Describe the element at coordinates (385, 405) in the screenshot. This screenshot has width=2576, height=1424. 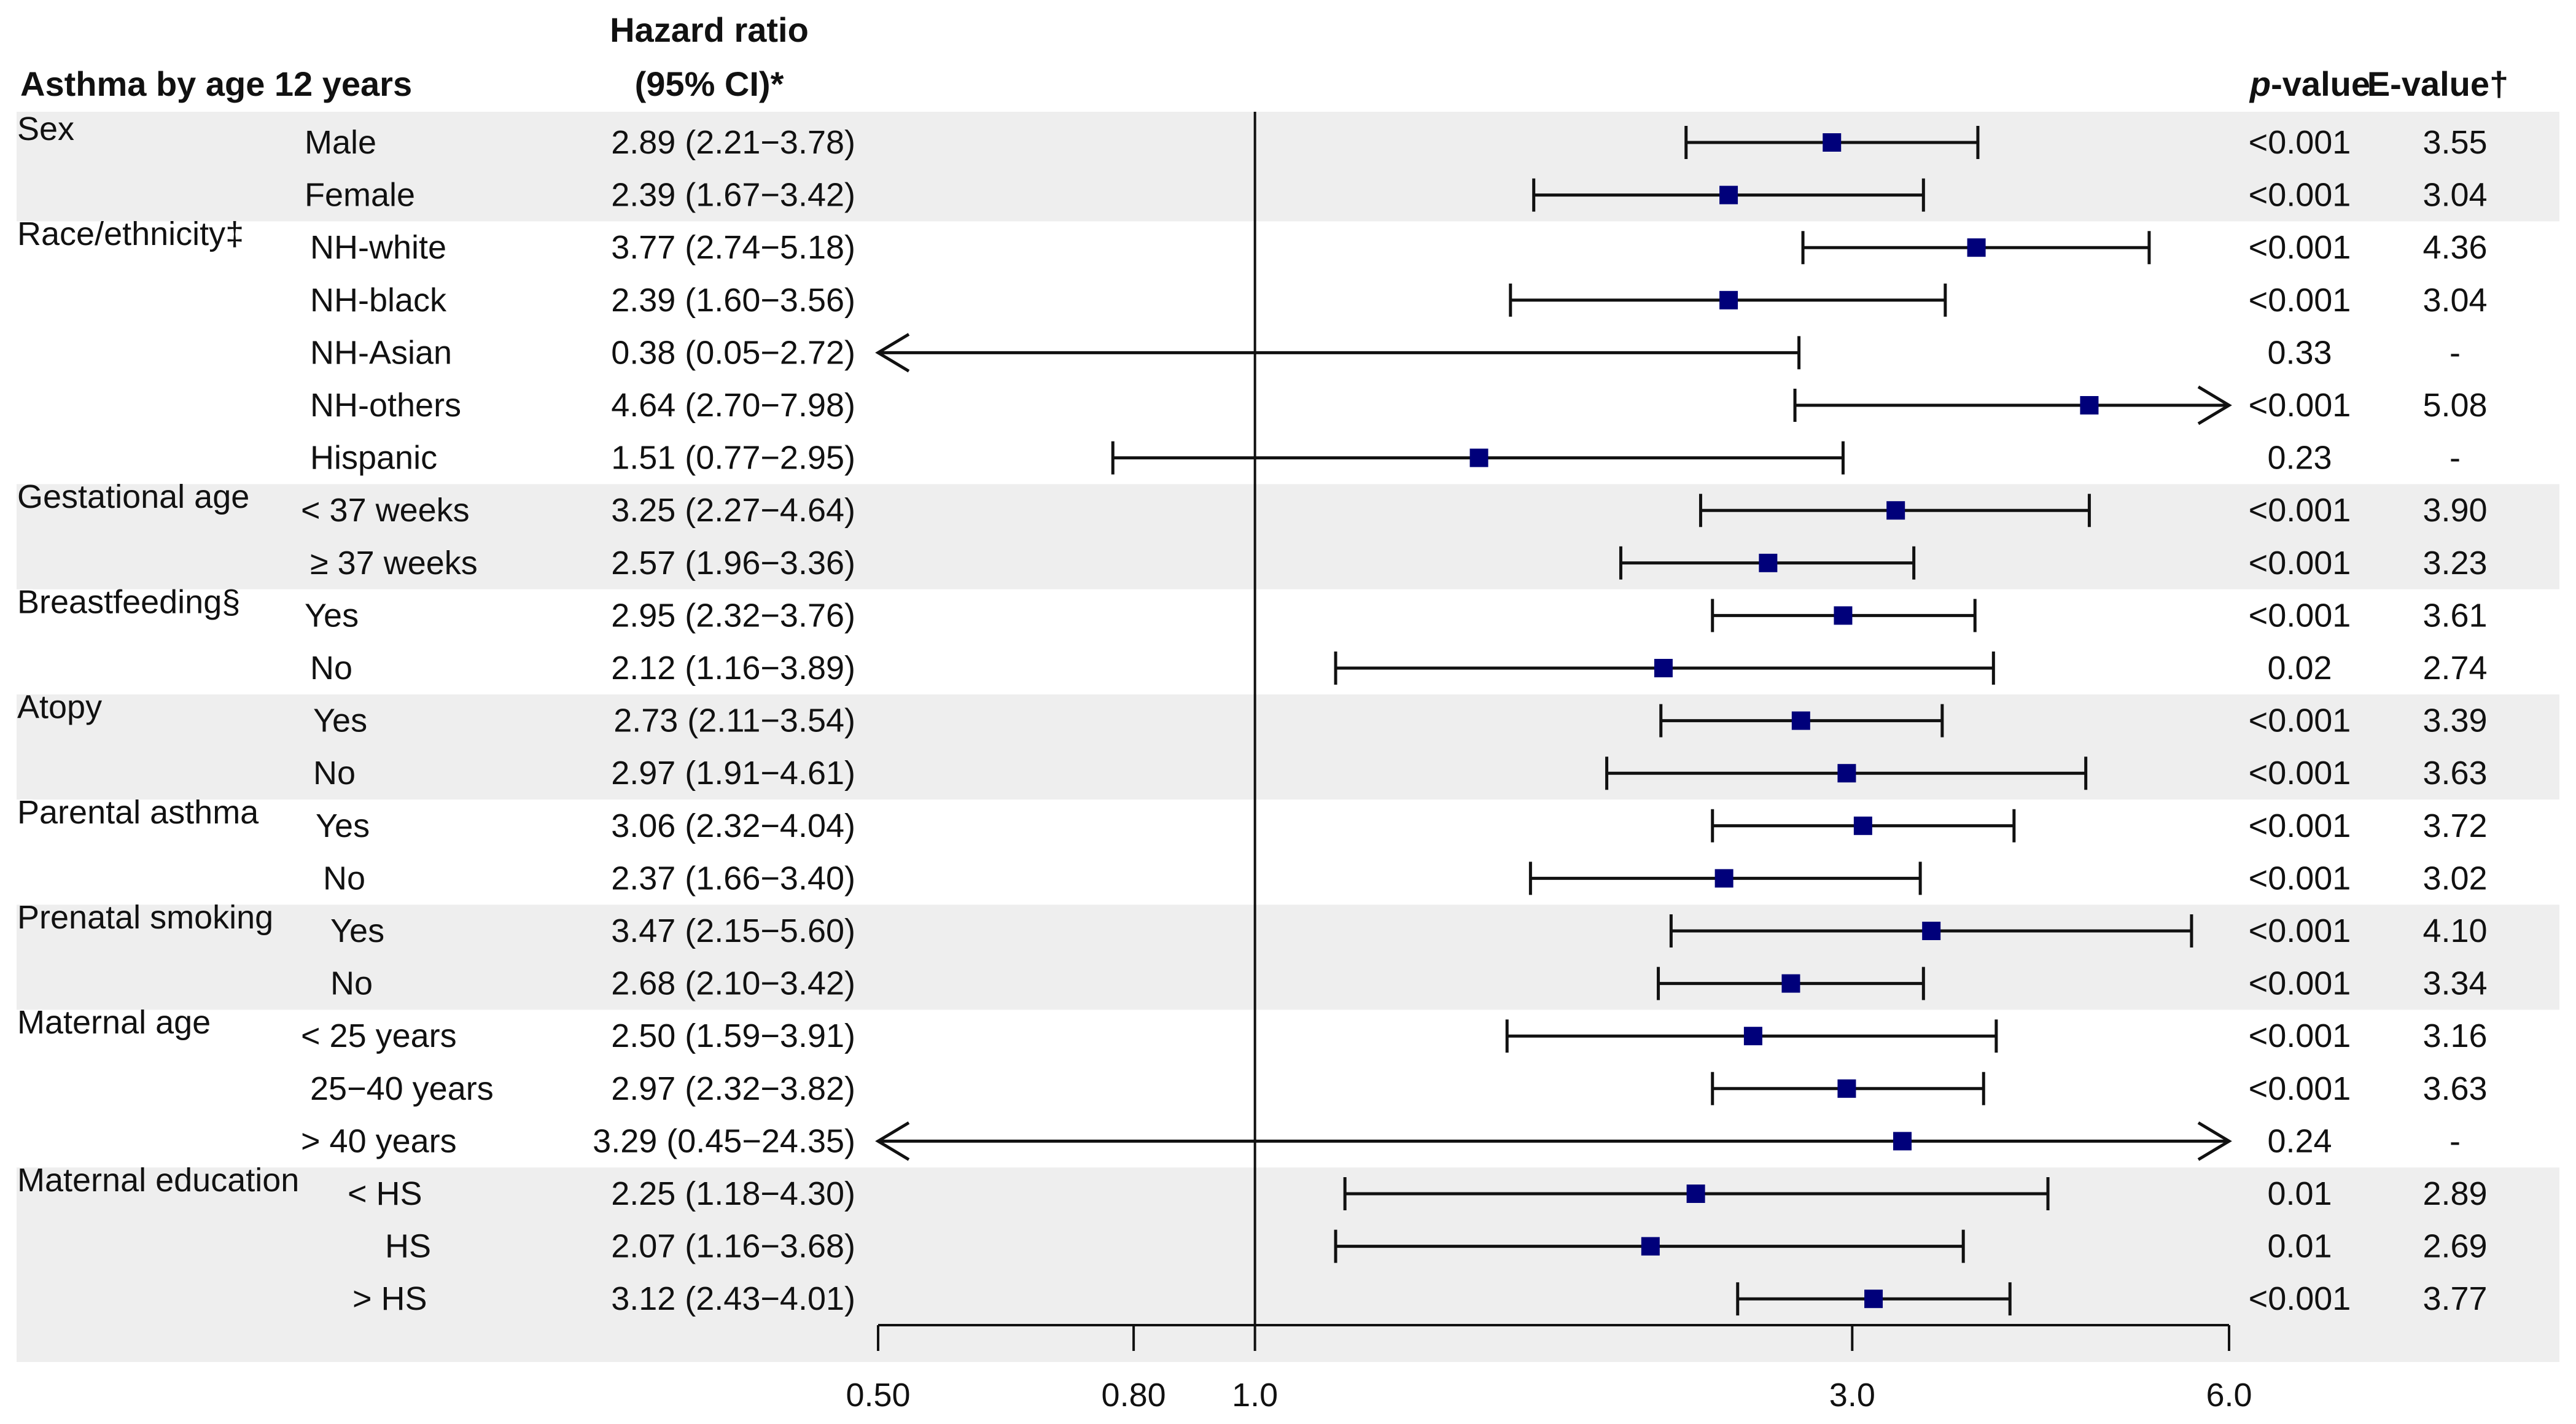
I see `subgroup-label: NH-others` at that location.